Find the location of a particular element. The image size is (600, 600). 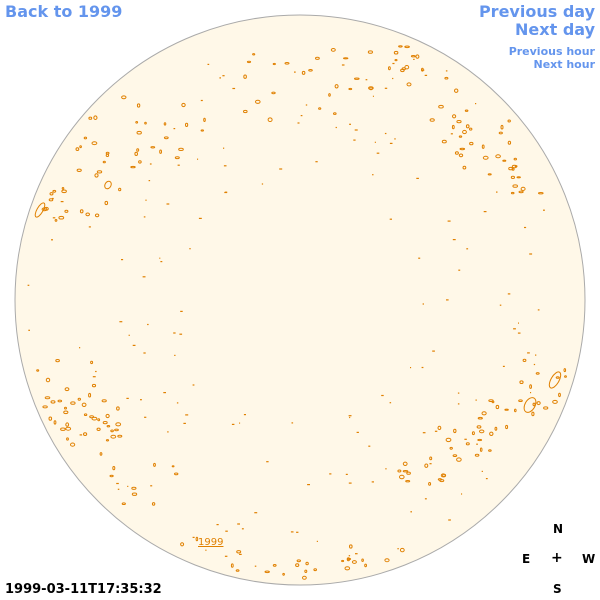

next-hour-link: Next hour is located at coordinates (564, 64).